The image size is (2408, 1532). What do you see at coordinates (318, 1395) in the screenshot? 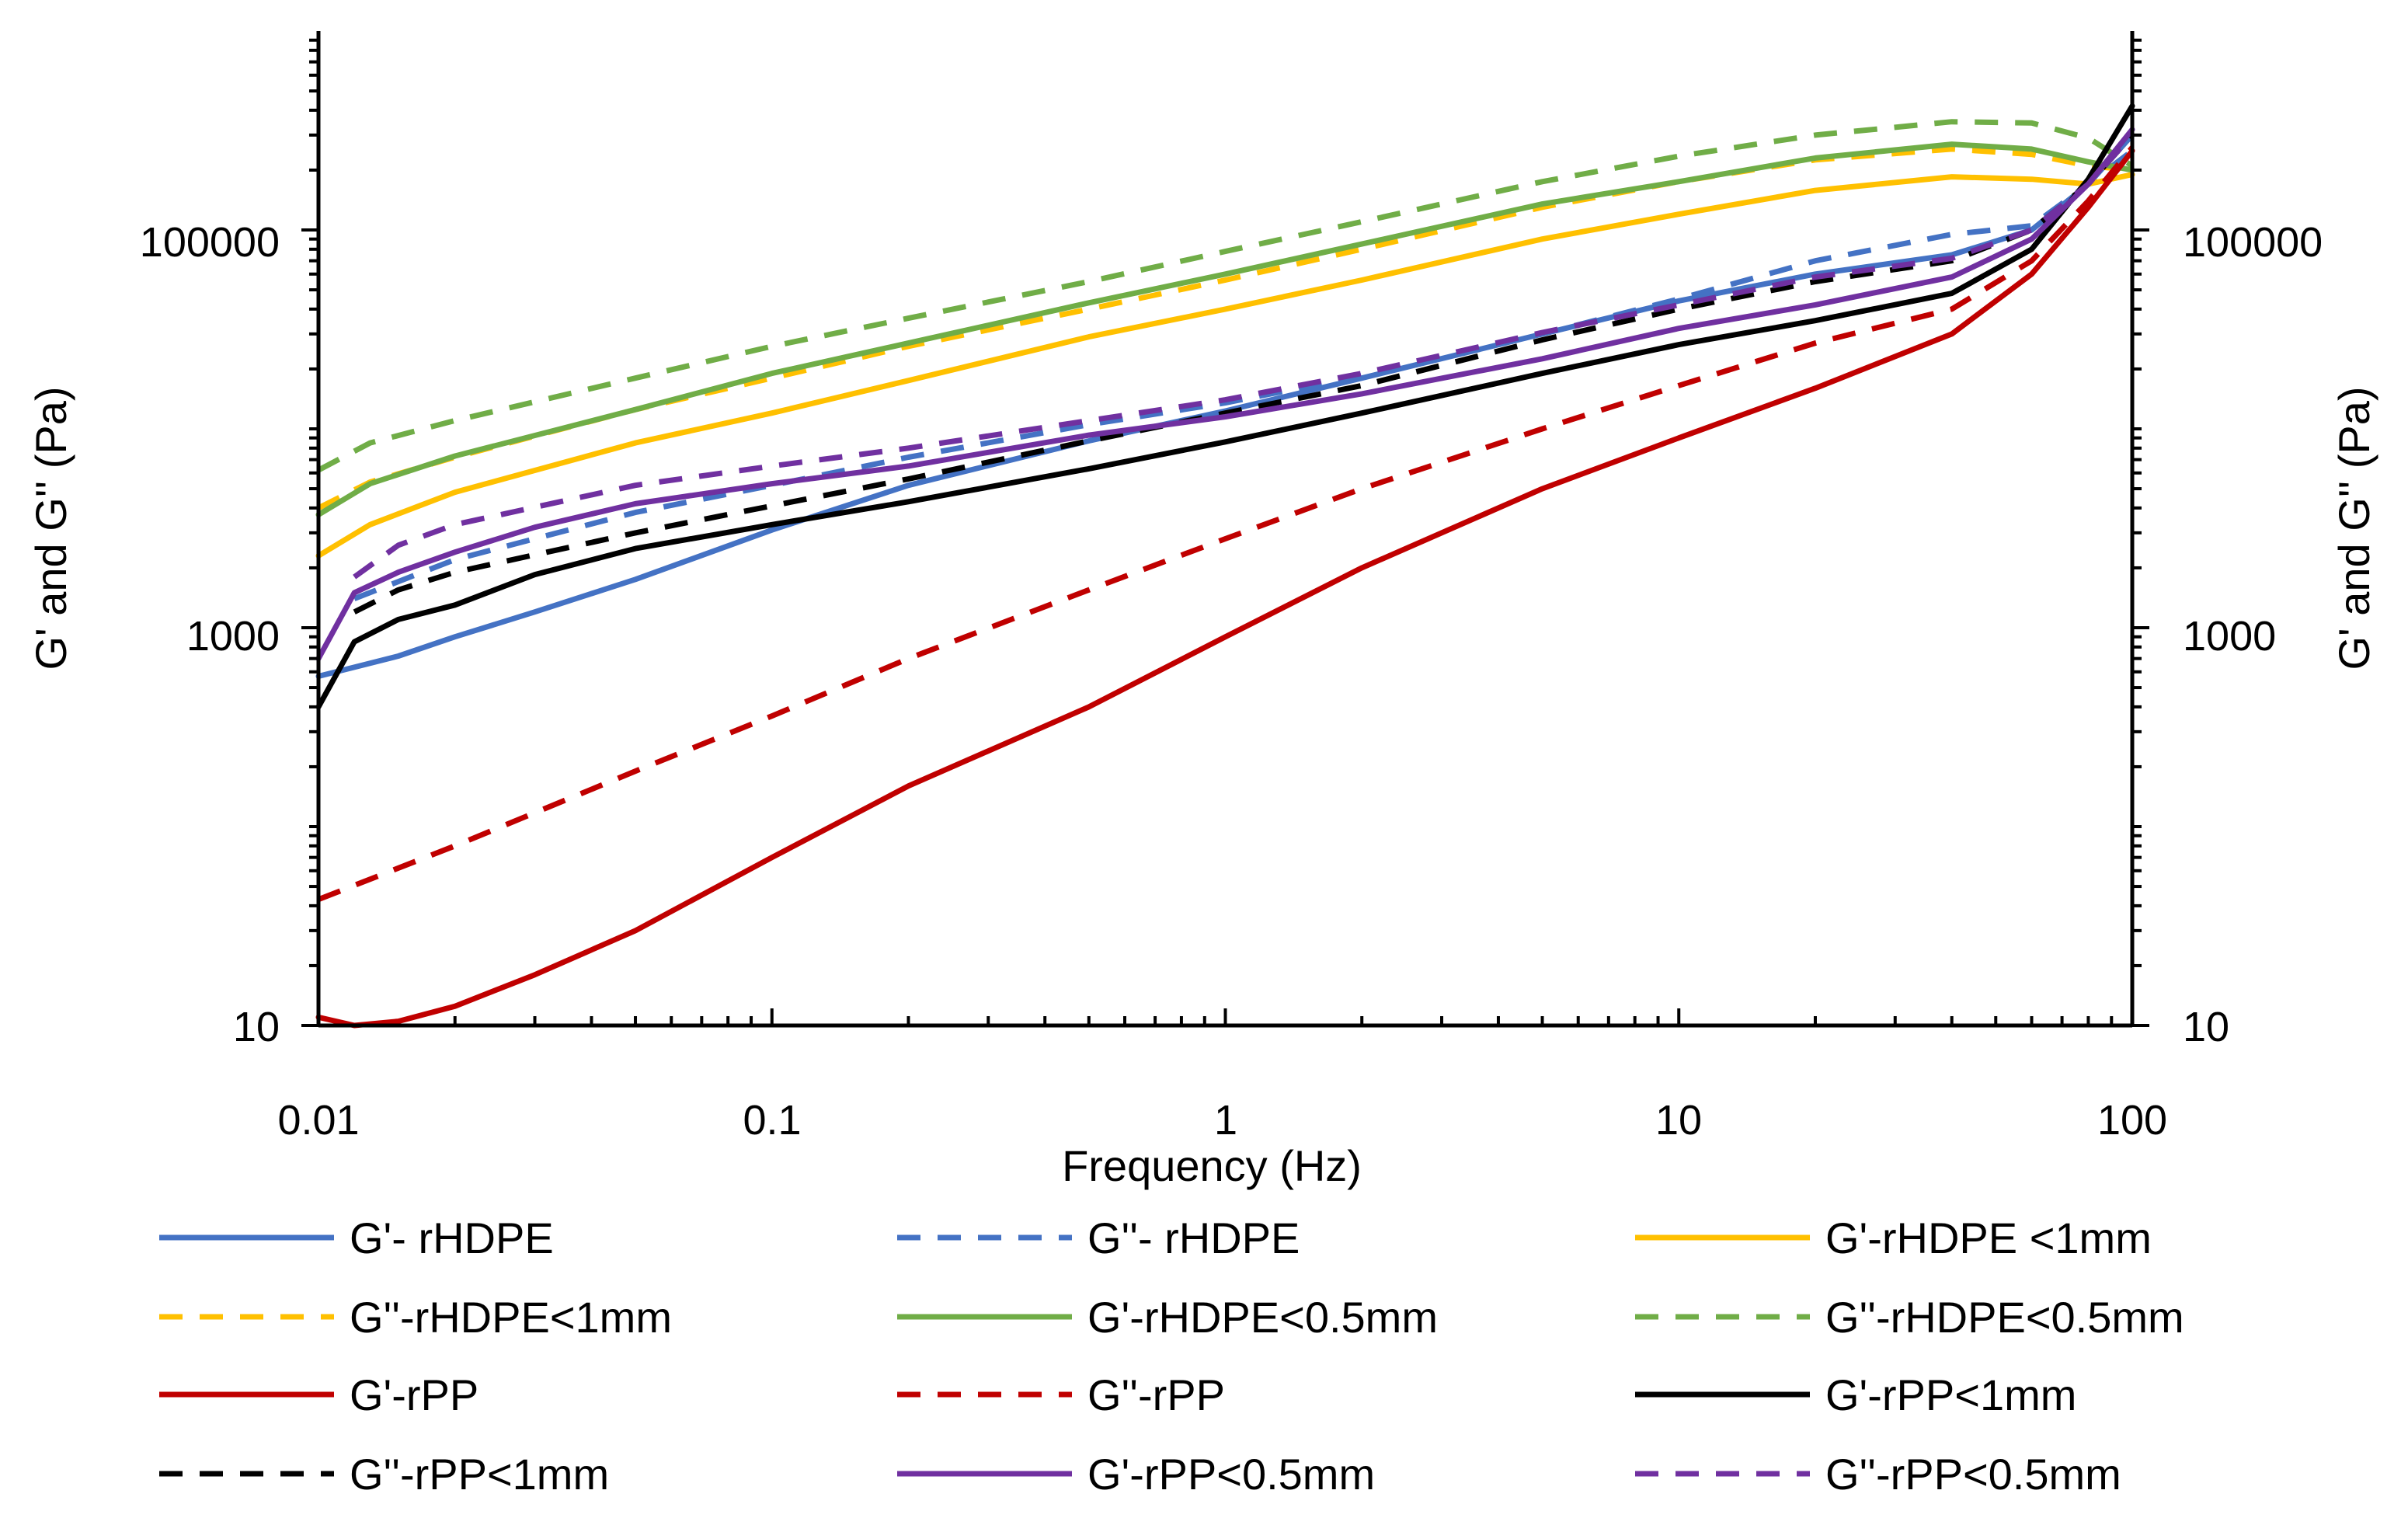
I see `legend-item: G'-rPP` at bounding box center [318, 1395].